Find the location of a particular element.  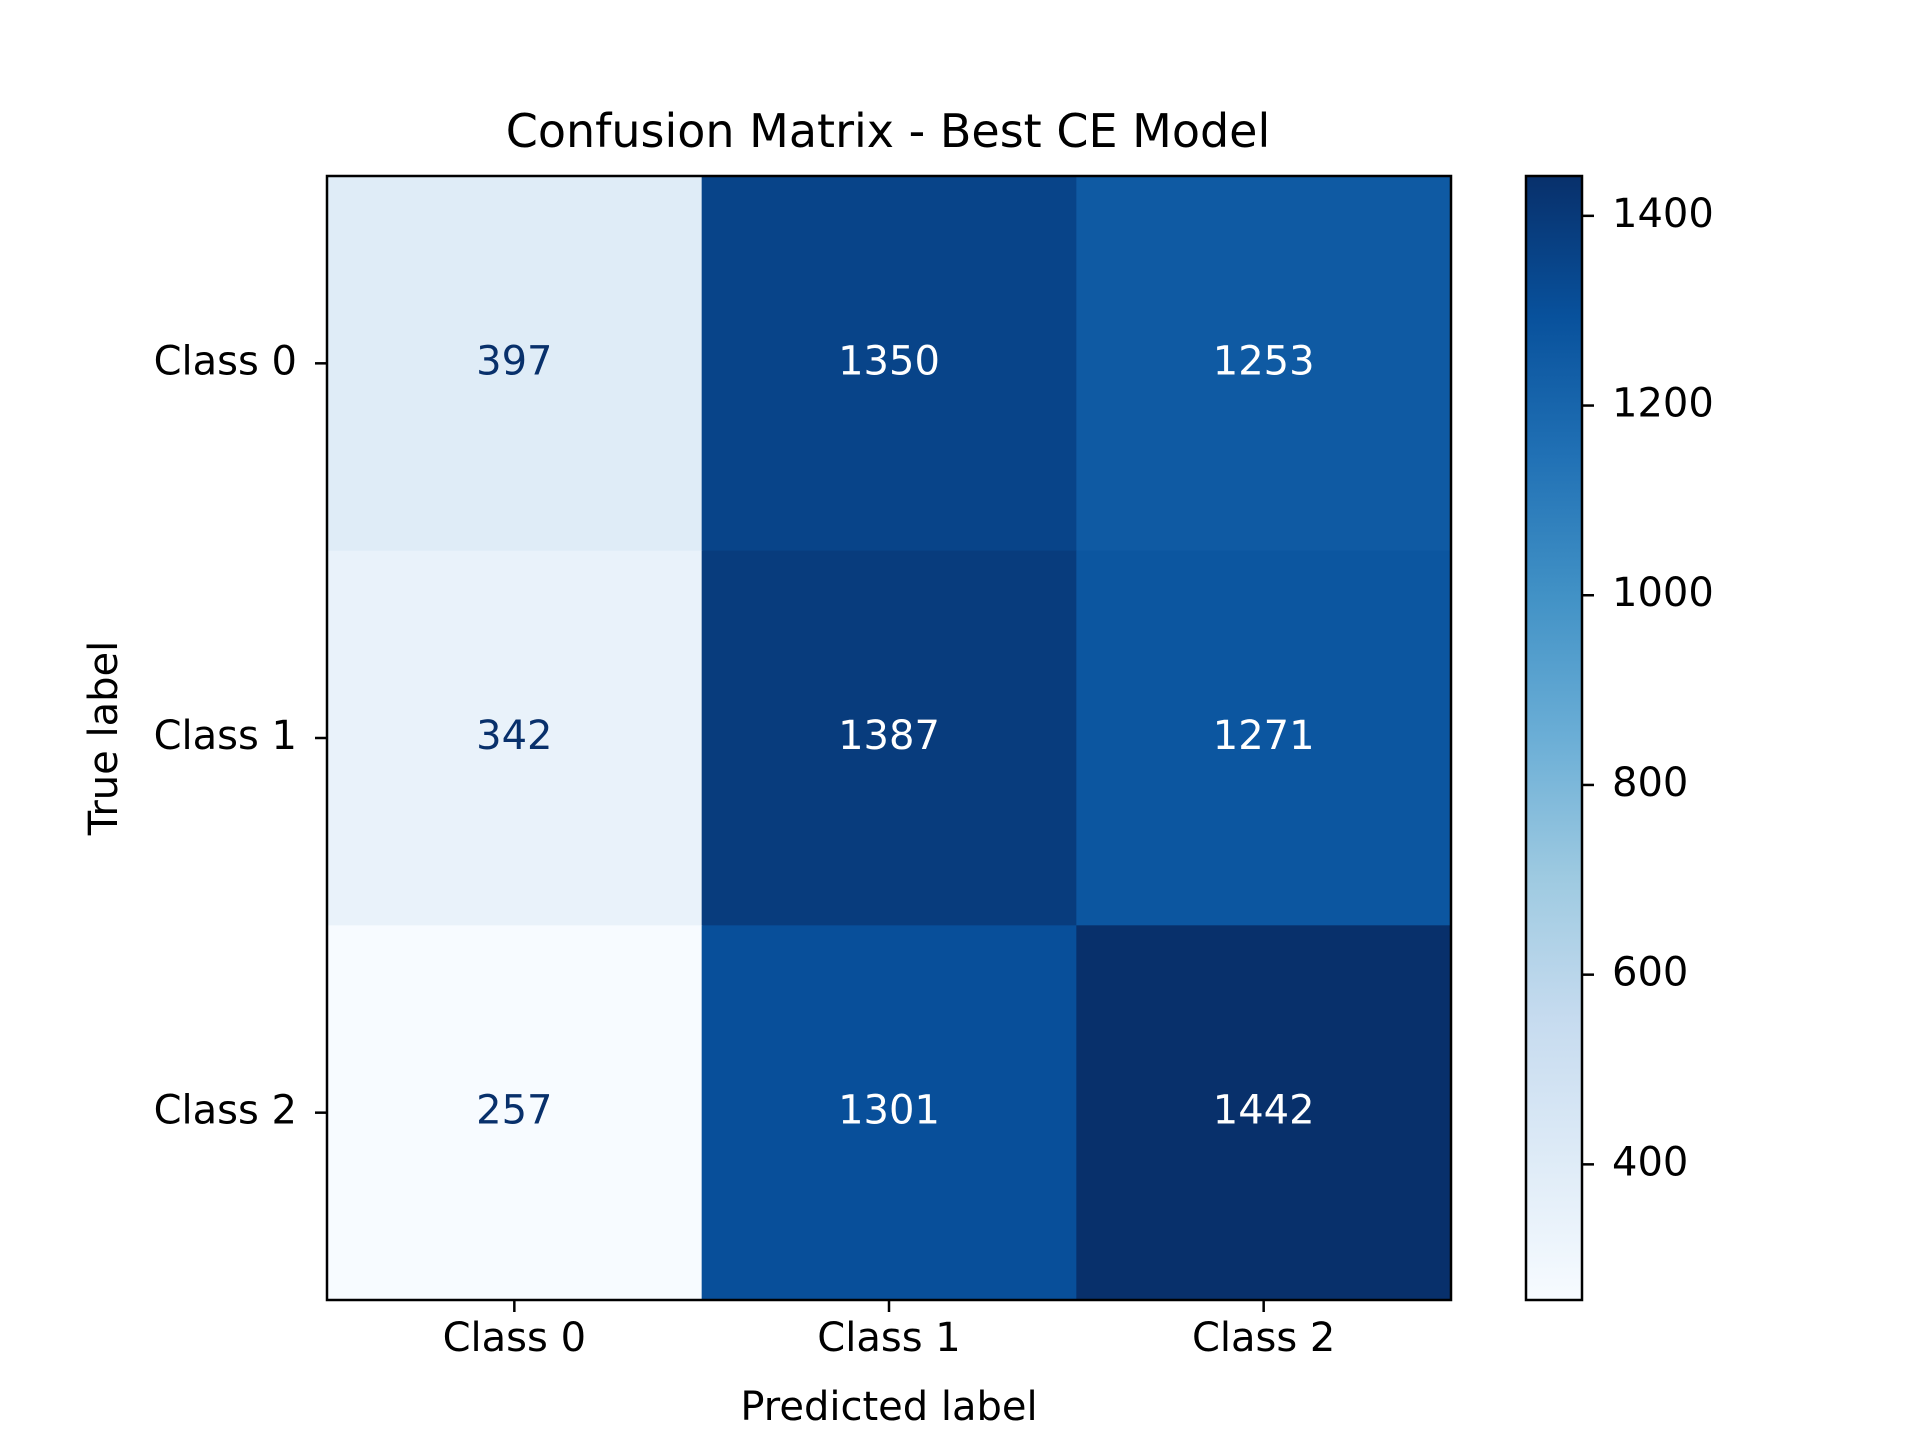

x-axis-ticks: Class 0 Class 1 Class 2 is located at coordinates (889, 1330).